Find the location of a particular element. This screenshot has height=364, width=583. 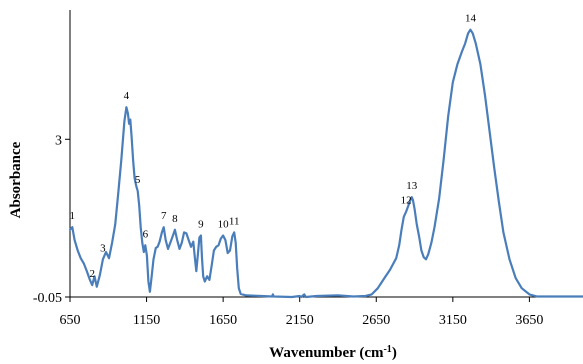

peak-label: 13 is located at coordinates (412, 186).